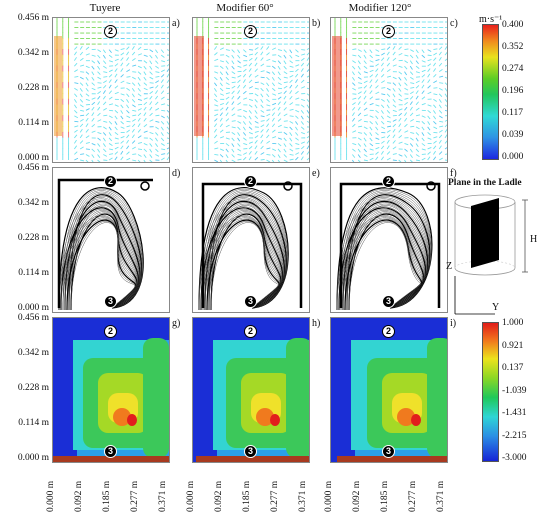 Image resolution: width=550 pixels, height=515 pixels. I want to click on marker-2: 2, so click(110, 181).